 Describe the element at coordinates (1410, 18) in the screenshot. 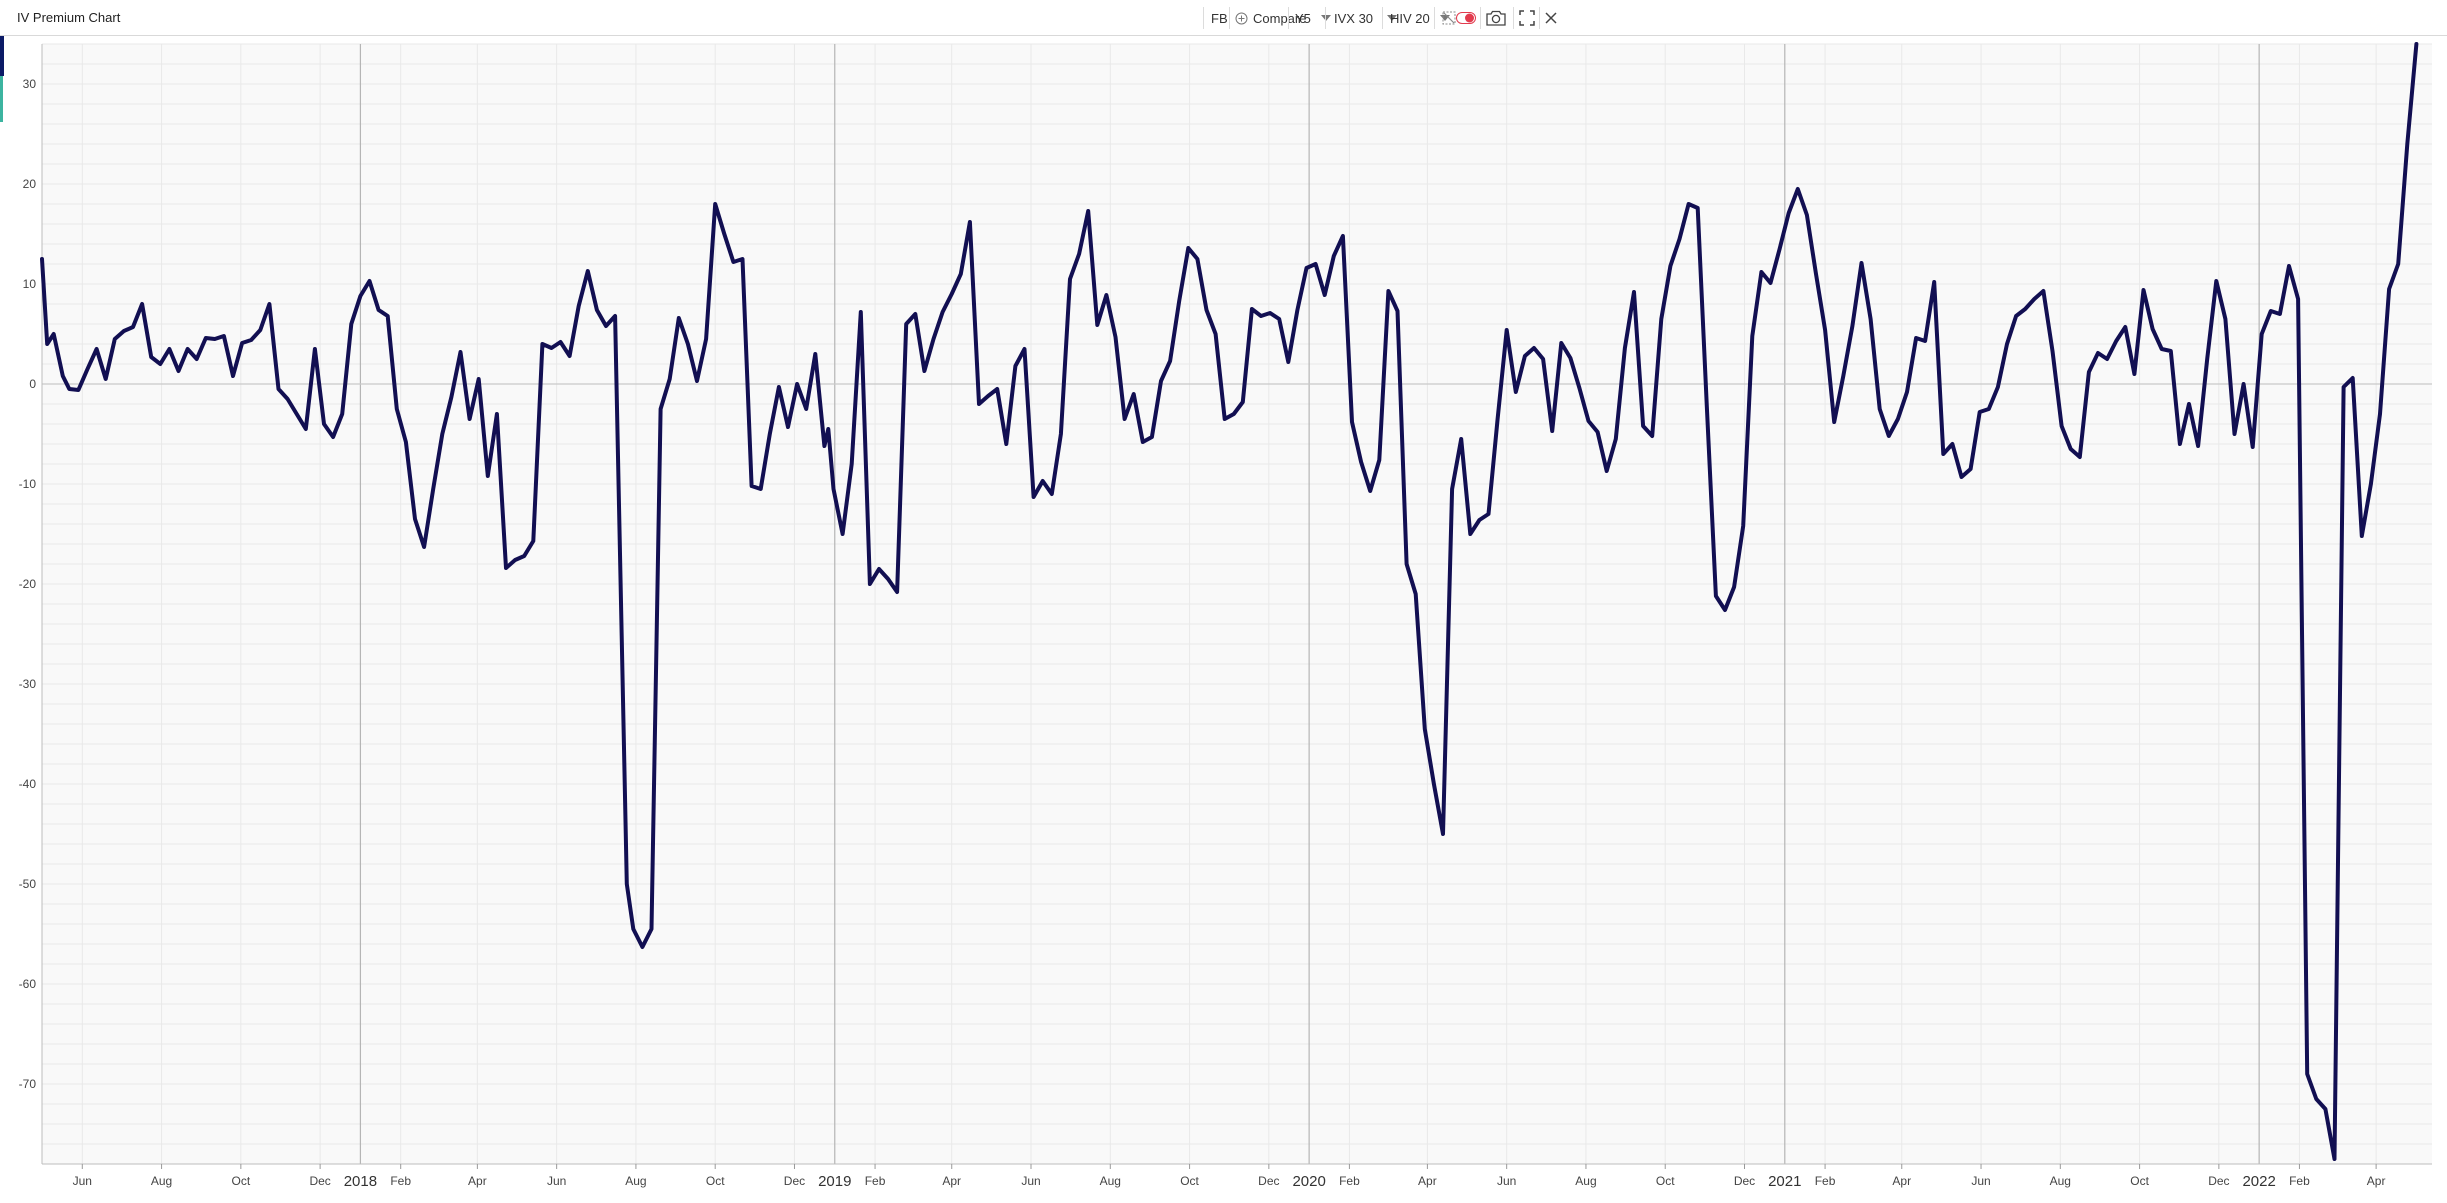

I see `hv-metric-value: HIV 20` at that location.